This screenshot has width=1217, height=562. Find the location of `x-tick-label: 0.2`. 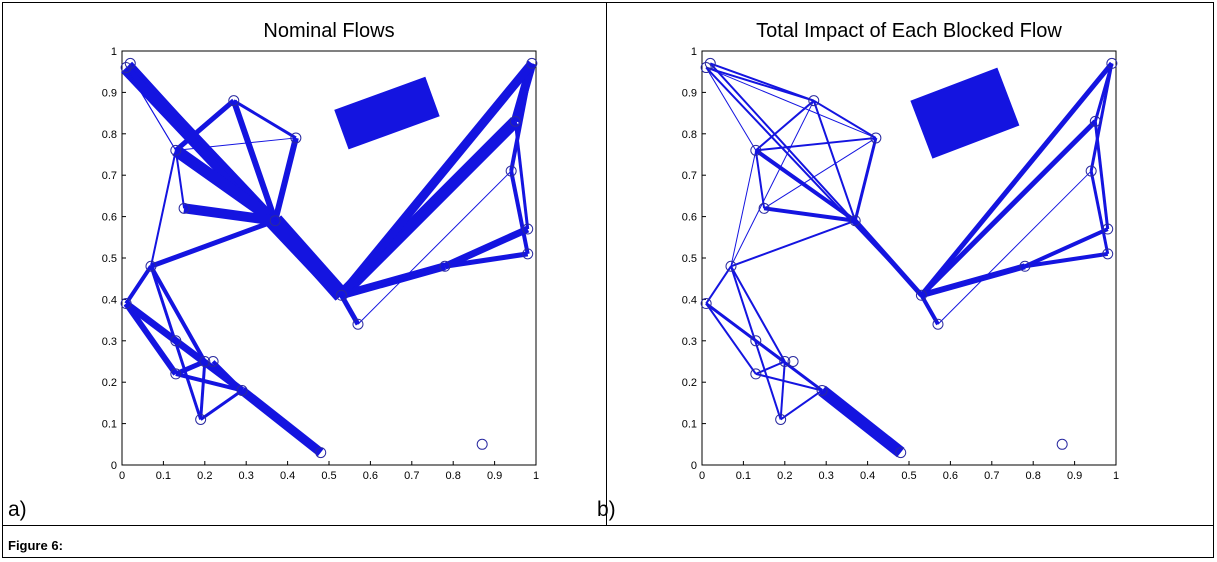

x-tick-label: 0.2 is located at coordinates (204, 476).